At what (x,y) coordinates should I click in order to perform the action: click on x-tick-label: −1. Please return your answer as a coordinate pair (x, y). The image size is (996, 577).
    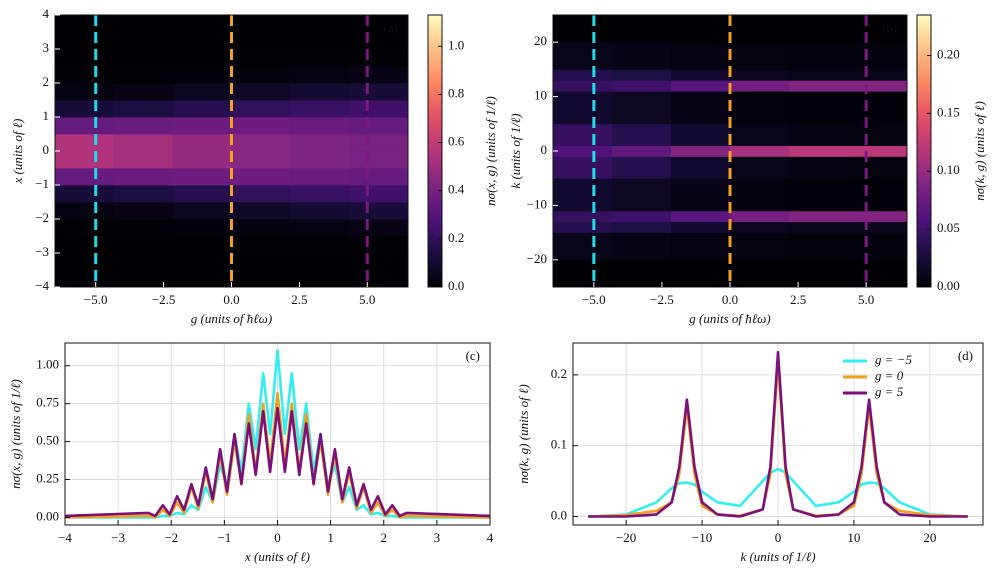
    Looking at the image, I should click on (224, 537).